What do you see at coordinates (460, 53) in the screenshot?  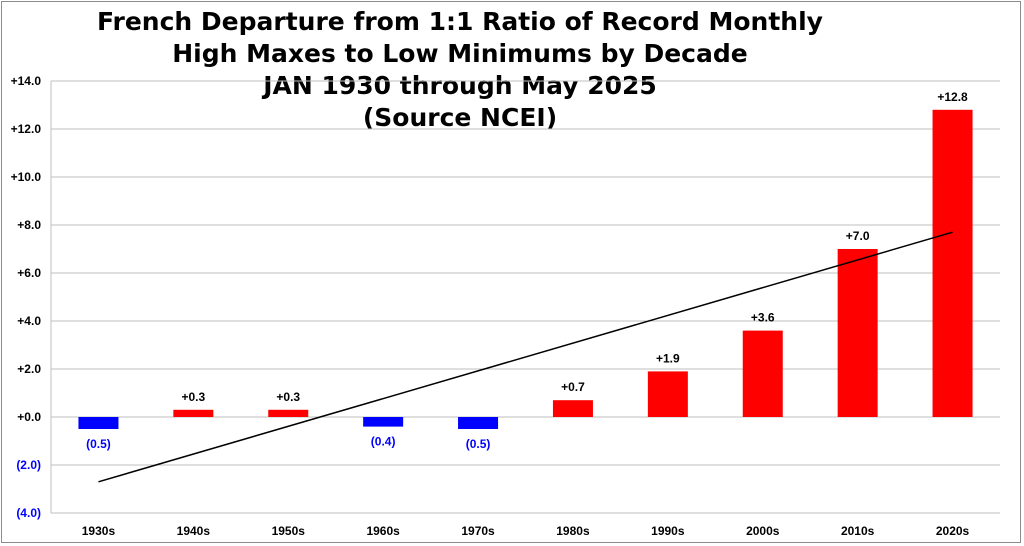 I see `title-line-2: High Maxes to Low Minimums by Decade` at bounding box center [460, 53].